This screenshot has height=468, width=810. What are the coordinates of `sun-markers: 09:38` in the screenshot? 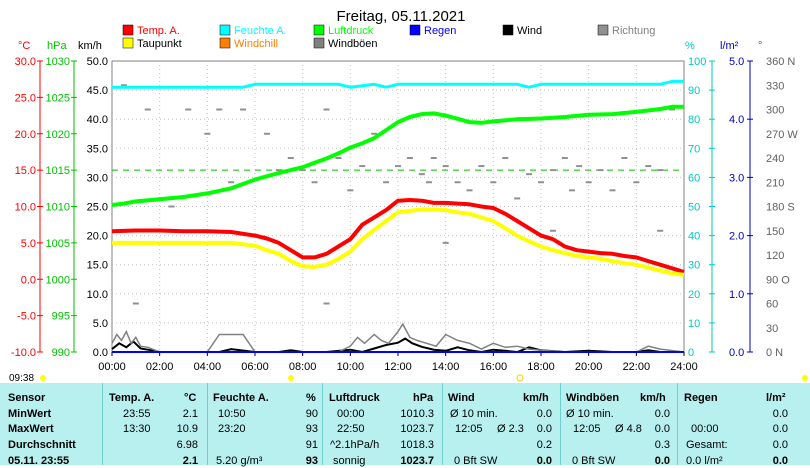 It's located at (408, 378).